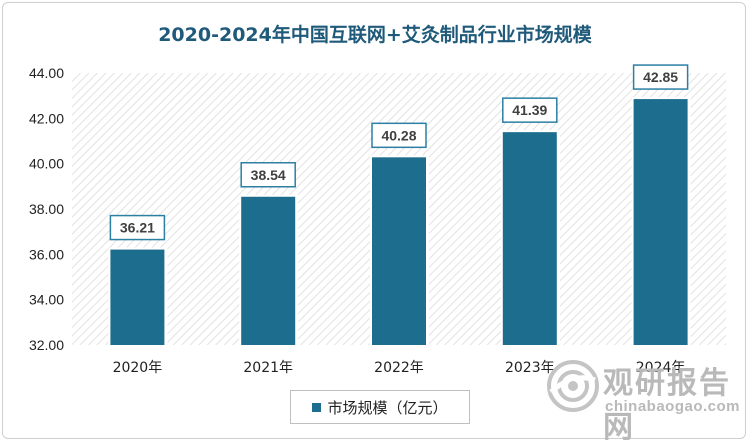 This screenshot has height=446, width=750. Describe the element at coordinates (375, 35) in the screenshot. I see `chart-title: 2020-2024年中国互联网+艾灸制品行业市场规模` at that location.